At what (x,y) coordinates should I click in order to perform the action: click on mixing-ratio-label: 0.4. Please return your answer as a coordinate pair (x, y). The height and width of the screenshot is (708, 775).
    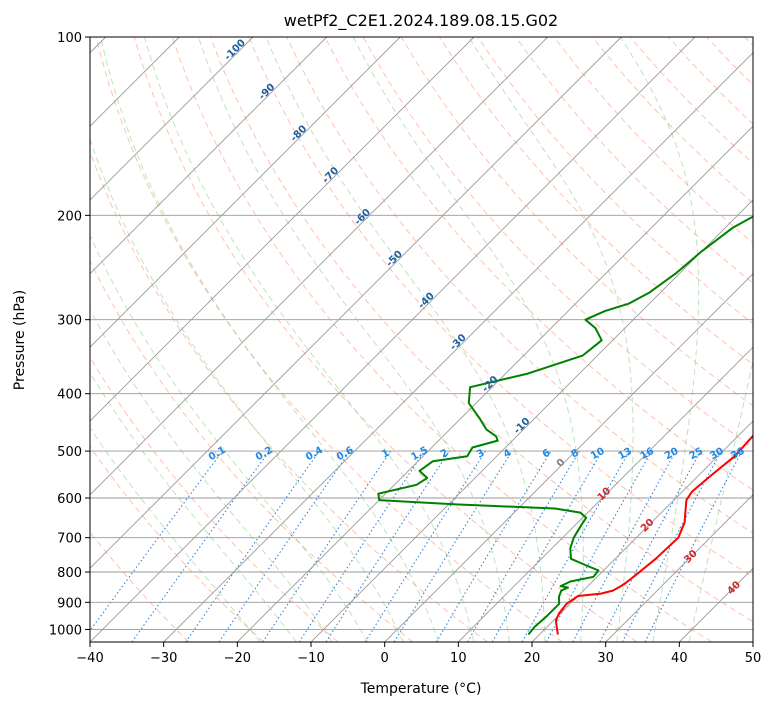
    Looking at the image, I should click on (314, 454).